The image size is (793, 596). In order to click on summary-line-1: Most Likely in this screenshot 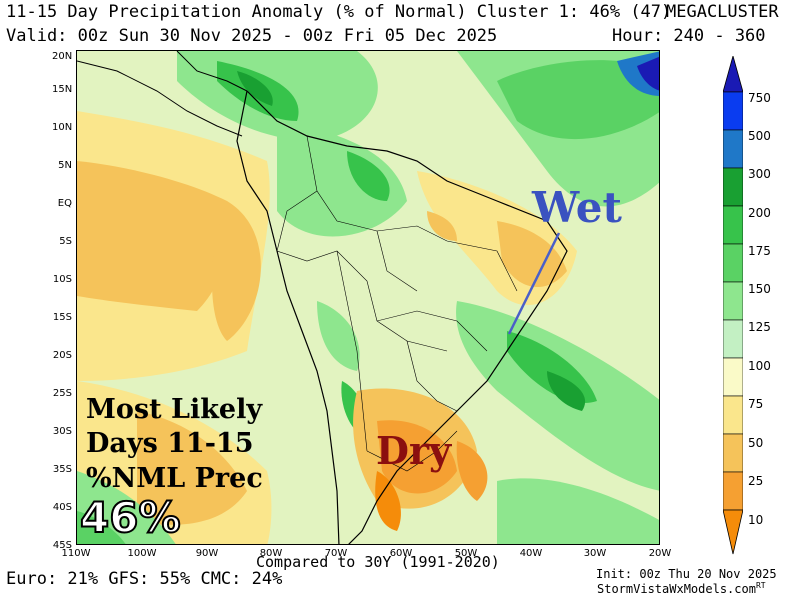, I will do `click(174, 409)`.